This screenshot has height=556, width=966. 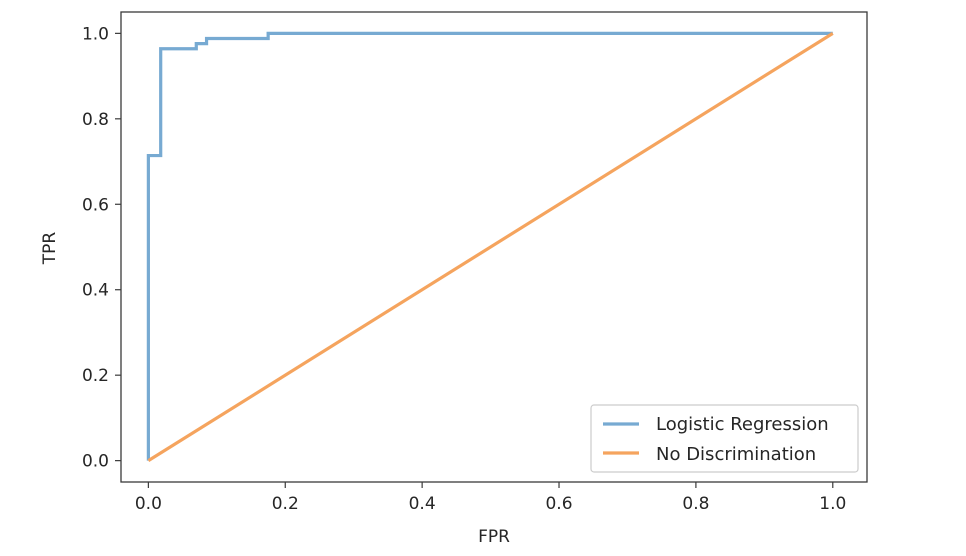 I want to click on x-tick-label: 0.0, so click(x=148, y=504).